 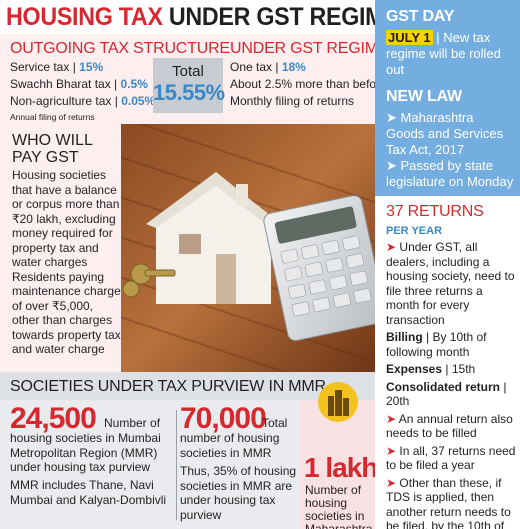 I want to click on returns-expenses: Expenses | 15th, so click(x=431, y=369).